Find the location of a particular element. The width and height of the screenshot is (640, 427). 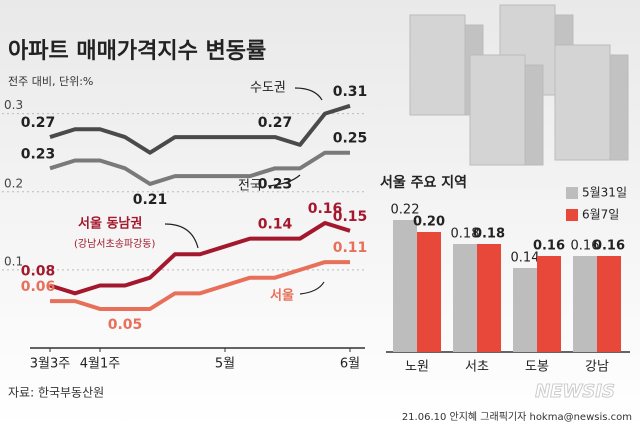

value-label: 0.25 is located at coordinates (350, 139).